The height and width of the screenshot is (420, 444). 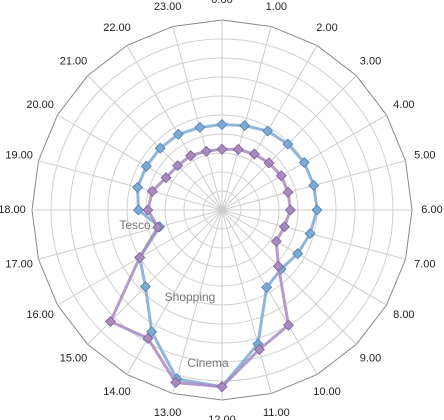 What do you see at coordinates (19, 156) in the screenshot?
I see `category-label: 19.00` at bounding box center [19, 156].